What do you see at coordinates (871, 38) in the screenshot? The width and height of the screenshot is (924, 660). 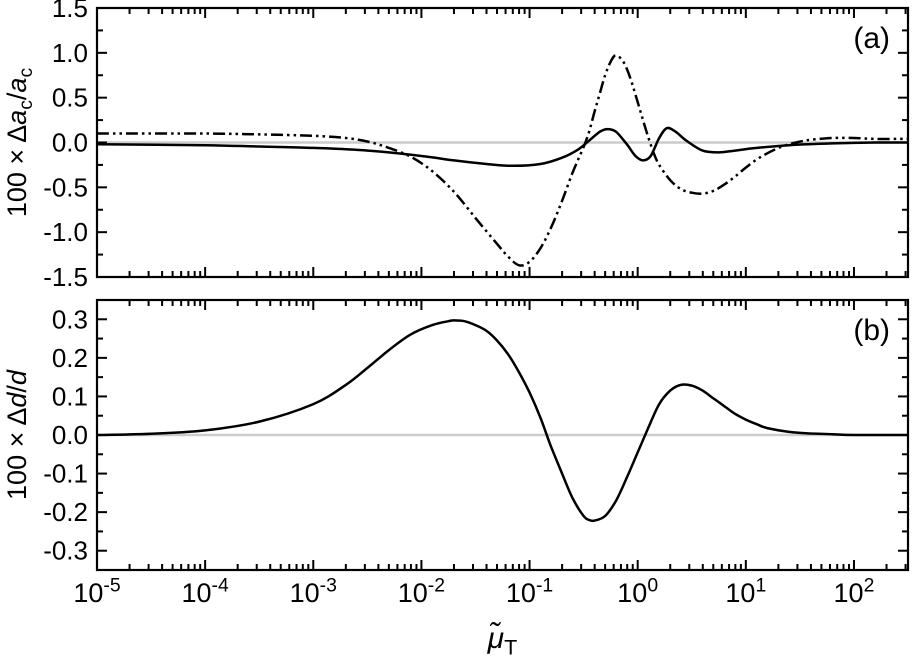 I see `panel-tag: (a)` at bounding box center [871, 38].